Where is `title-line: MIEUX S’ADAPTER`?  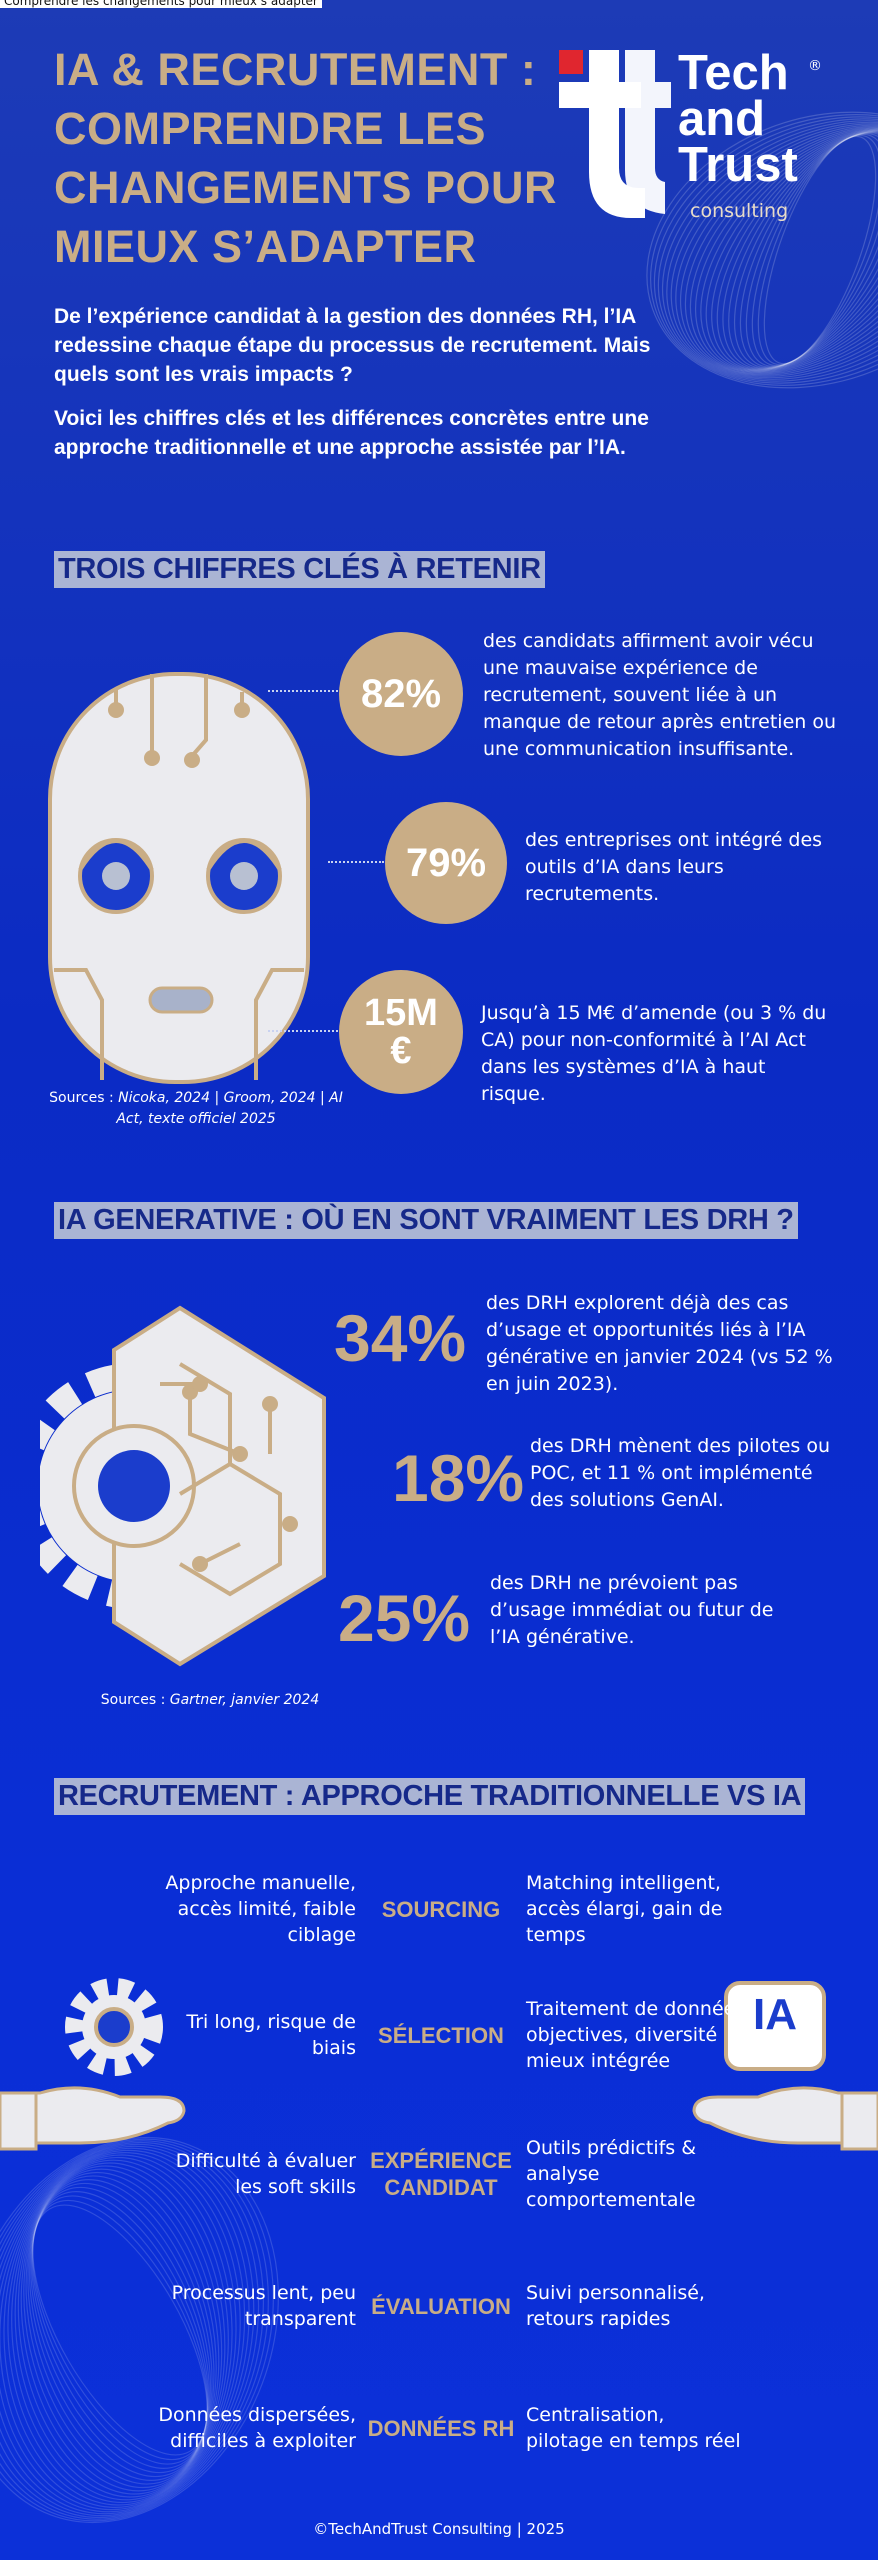
title-line: MIEUX S’ADAPTER is located at coordinates (265, 246).